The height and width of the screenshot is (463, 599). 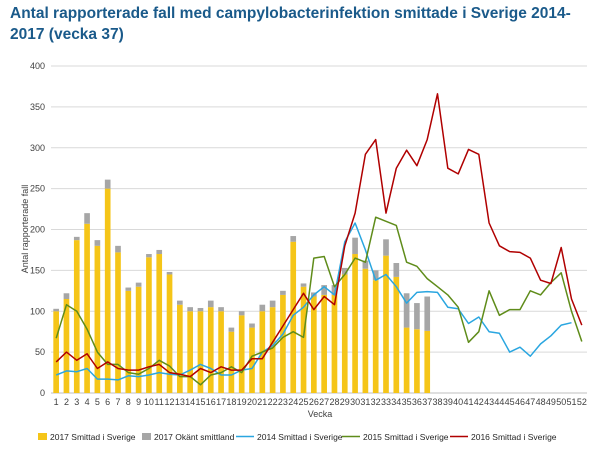 What do you see at coordinates (365, 264) in the screenshot?
I see `bar-s1-w31` at bounding box center [365, 264].